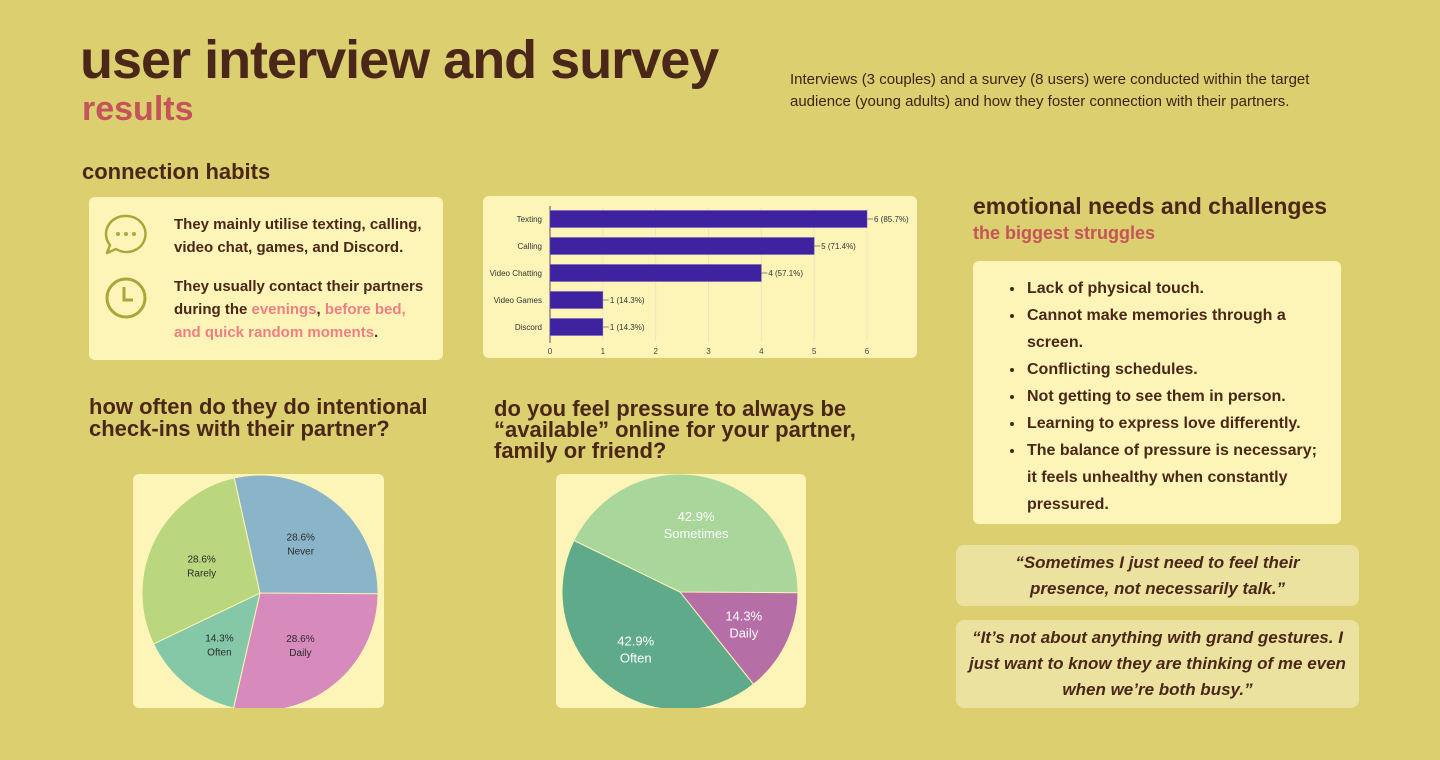 This screenshot has width=1440, height=760. Describe the element at coordinates (1064, 233) in the screenshot. I see `emotional-subheading: the biggest struggles` at that location.